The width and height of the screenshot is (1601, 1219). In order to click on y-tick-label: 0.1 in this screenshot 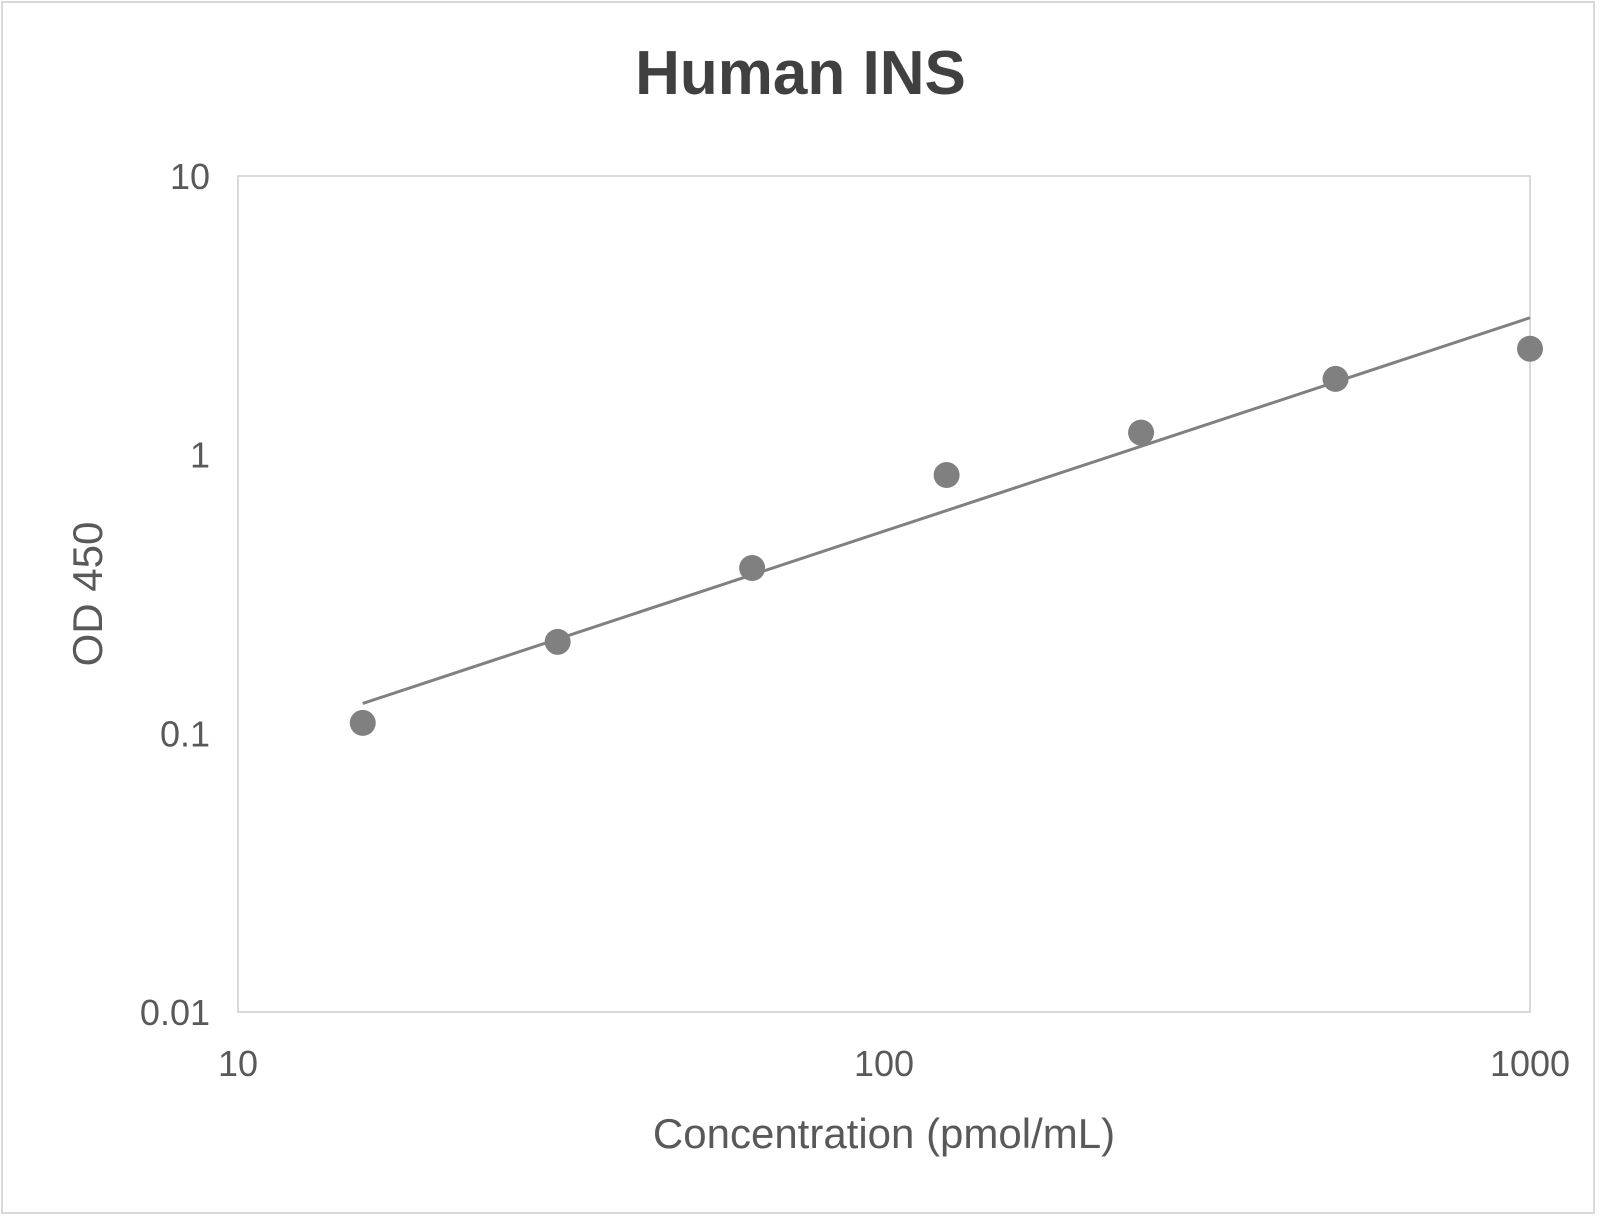, I will do `click(185, 733)`.